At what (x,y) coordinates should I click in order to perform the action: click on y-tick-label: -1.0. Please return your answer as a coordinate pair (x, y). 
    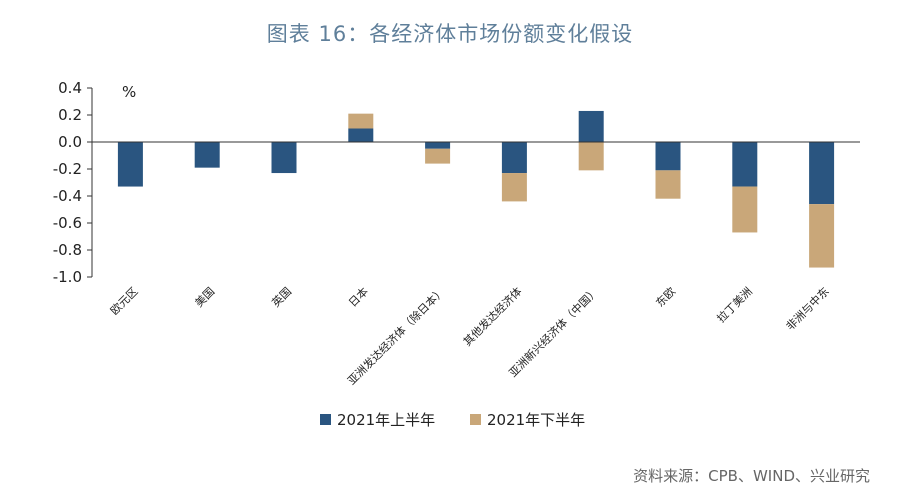
    Looking at the image, I should click on (67, 277).